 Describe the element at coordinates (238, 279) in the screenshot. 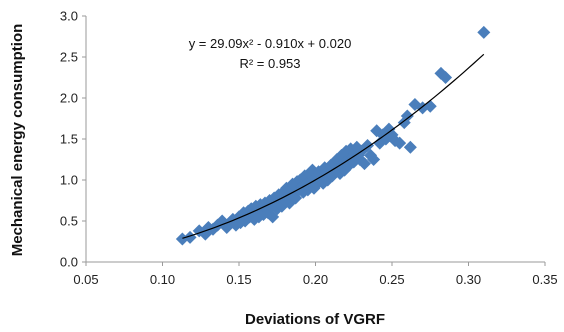

I see `x-tick-label: 0.15` at that location.